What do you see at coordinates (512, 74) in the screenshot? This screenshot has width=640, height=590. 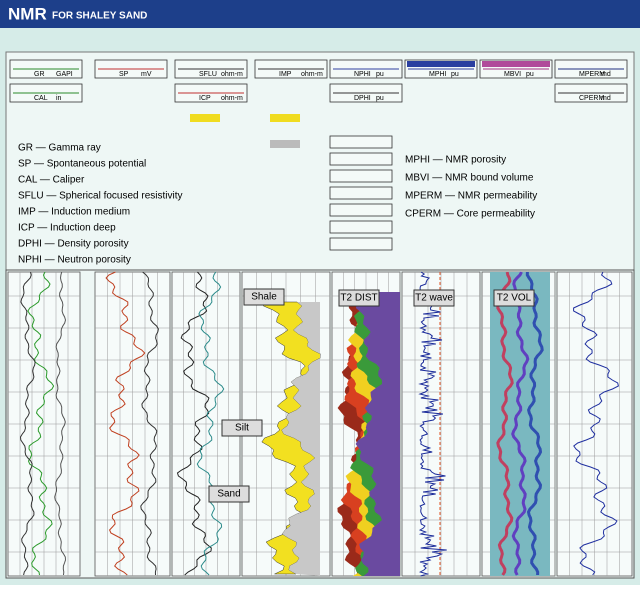 I see `header-label: MBVI` at bounding box center [512, 74].